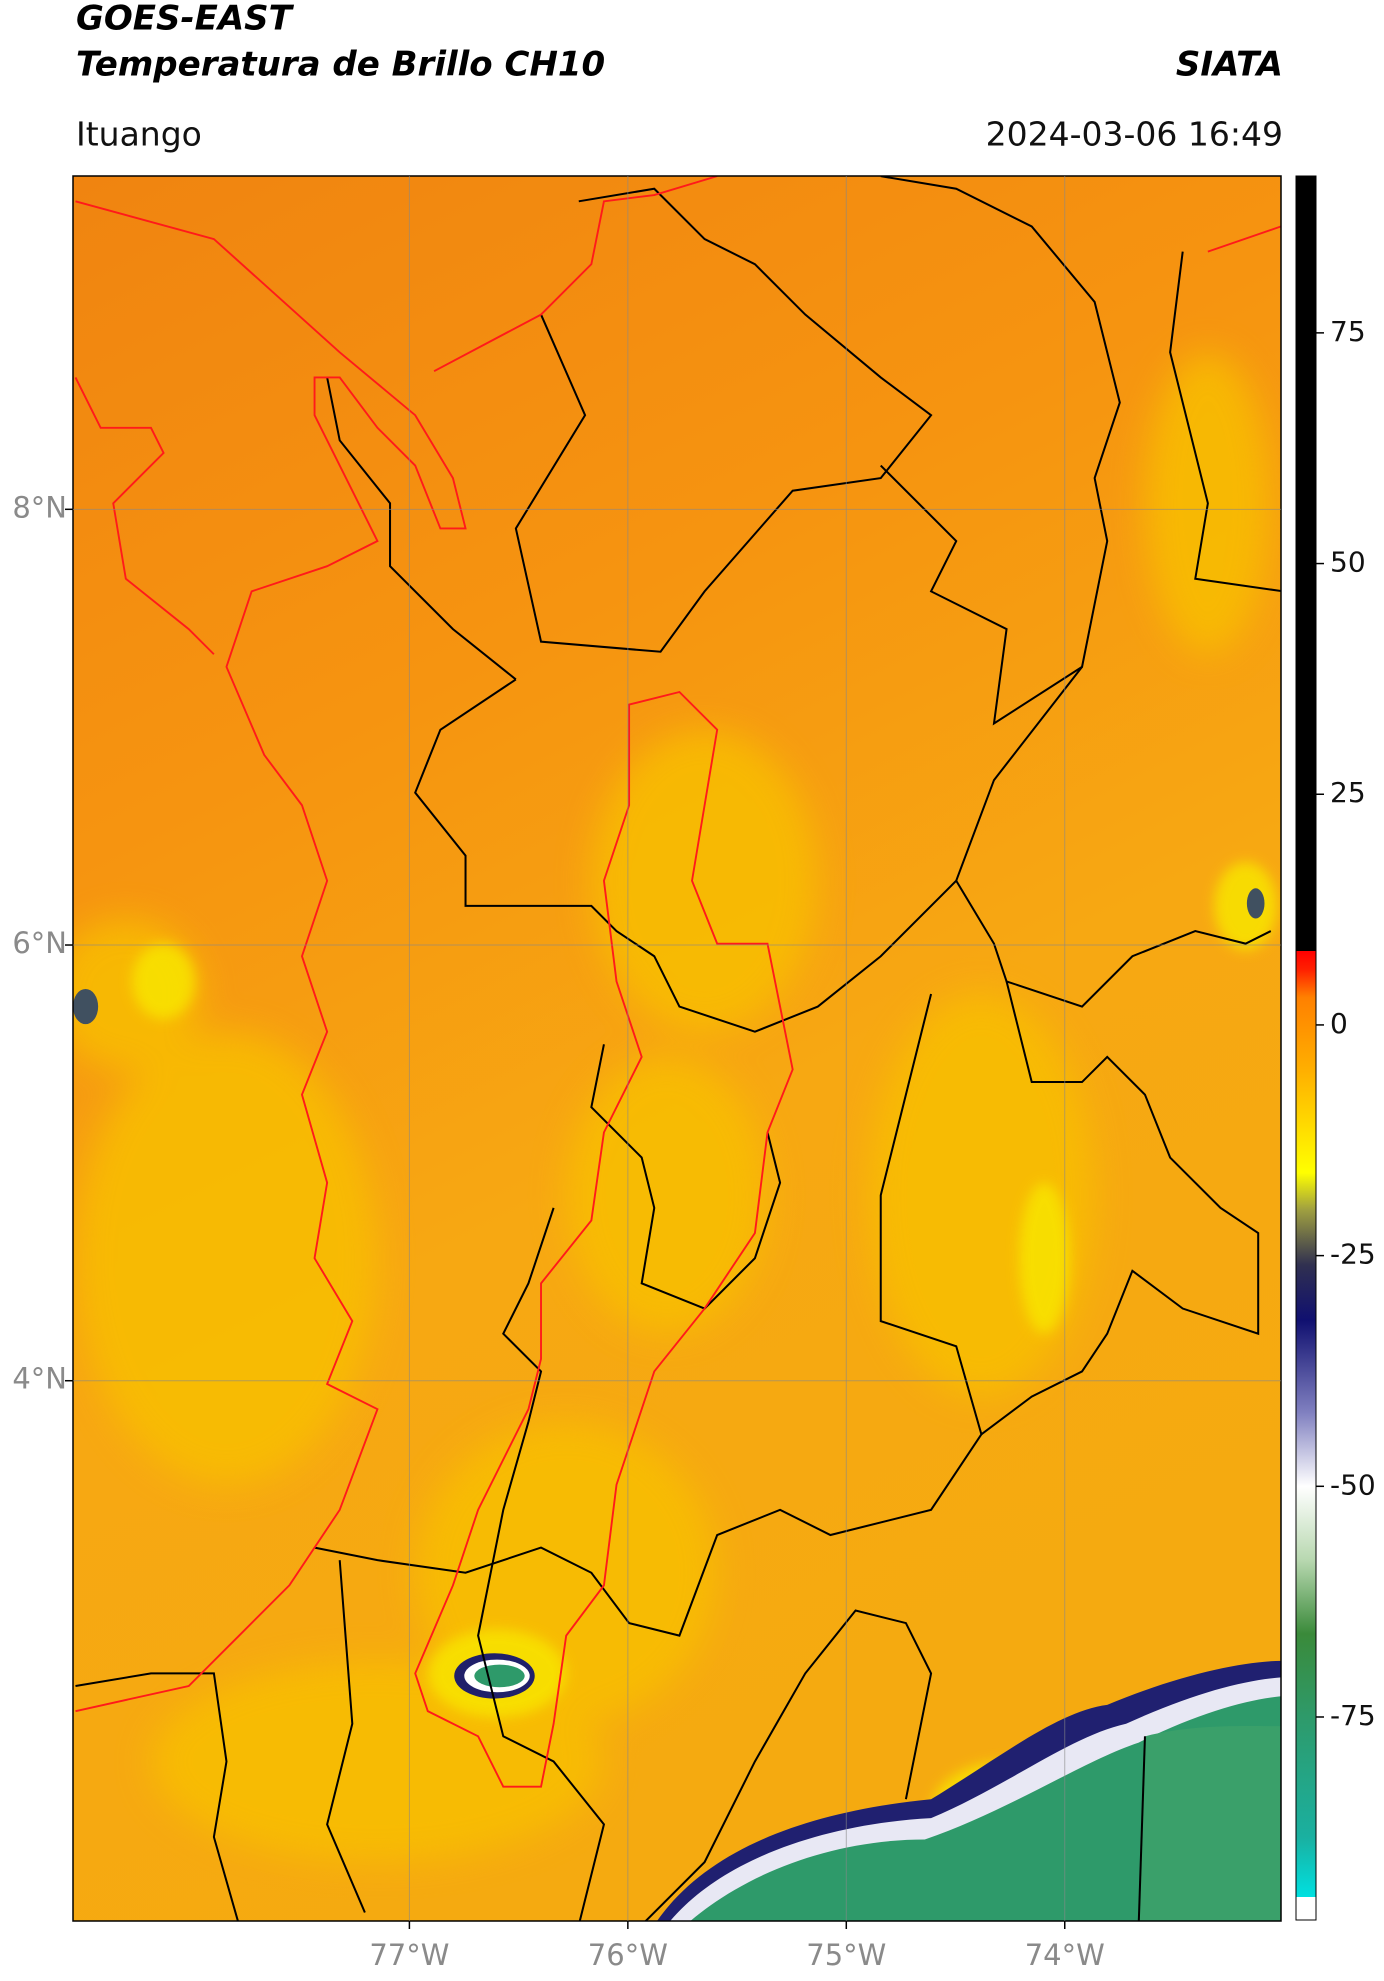 This screenshot has height=1981, width=1384. I want to click on colorbar-tick-label: 50, so click(1348, 562).